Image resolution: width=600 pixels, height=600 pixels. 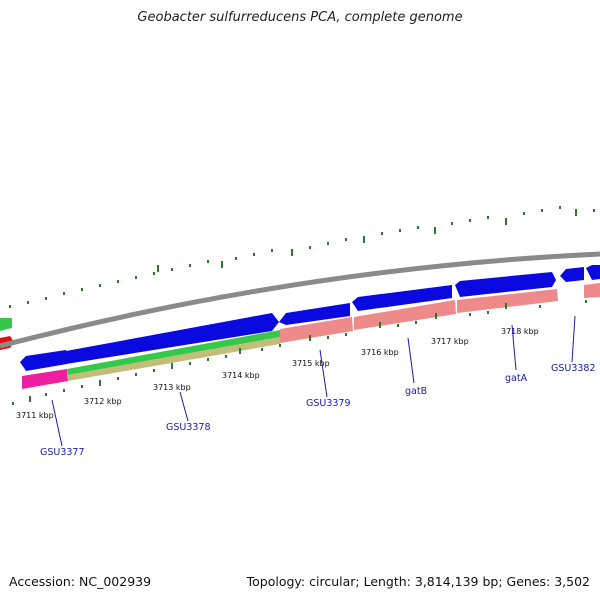 I want to click on kbp-label: 3714 kbp, so click(x=241, y=375).